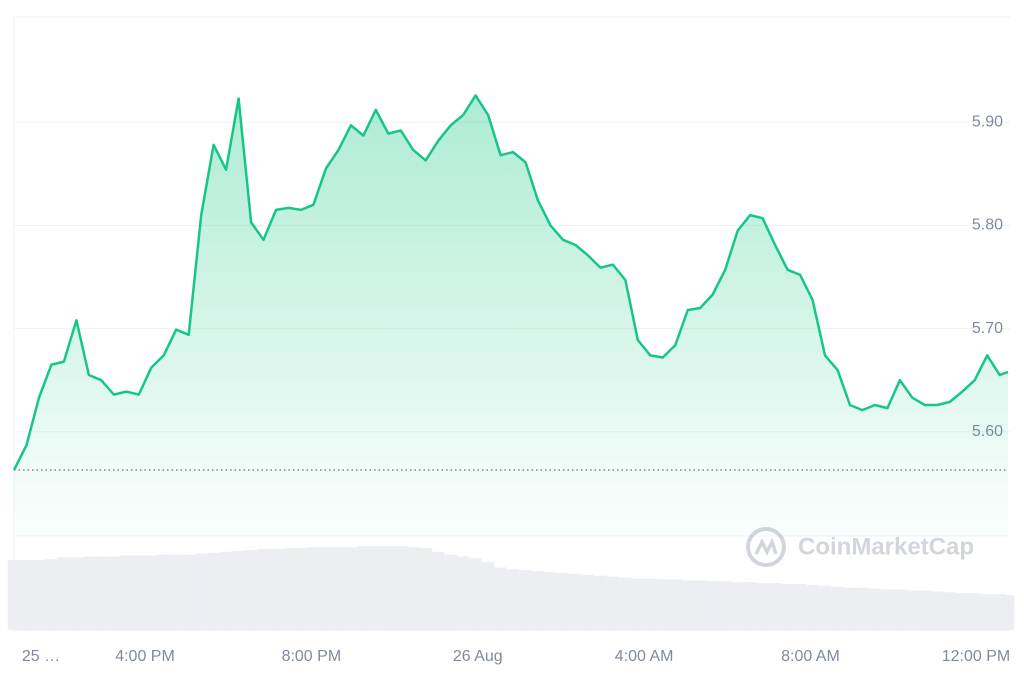  I want to click on watermark: CoinMarketCap, so click(860, 547).